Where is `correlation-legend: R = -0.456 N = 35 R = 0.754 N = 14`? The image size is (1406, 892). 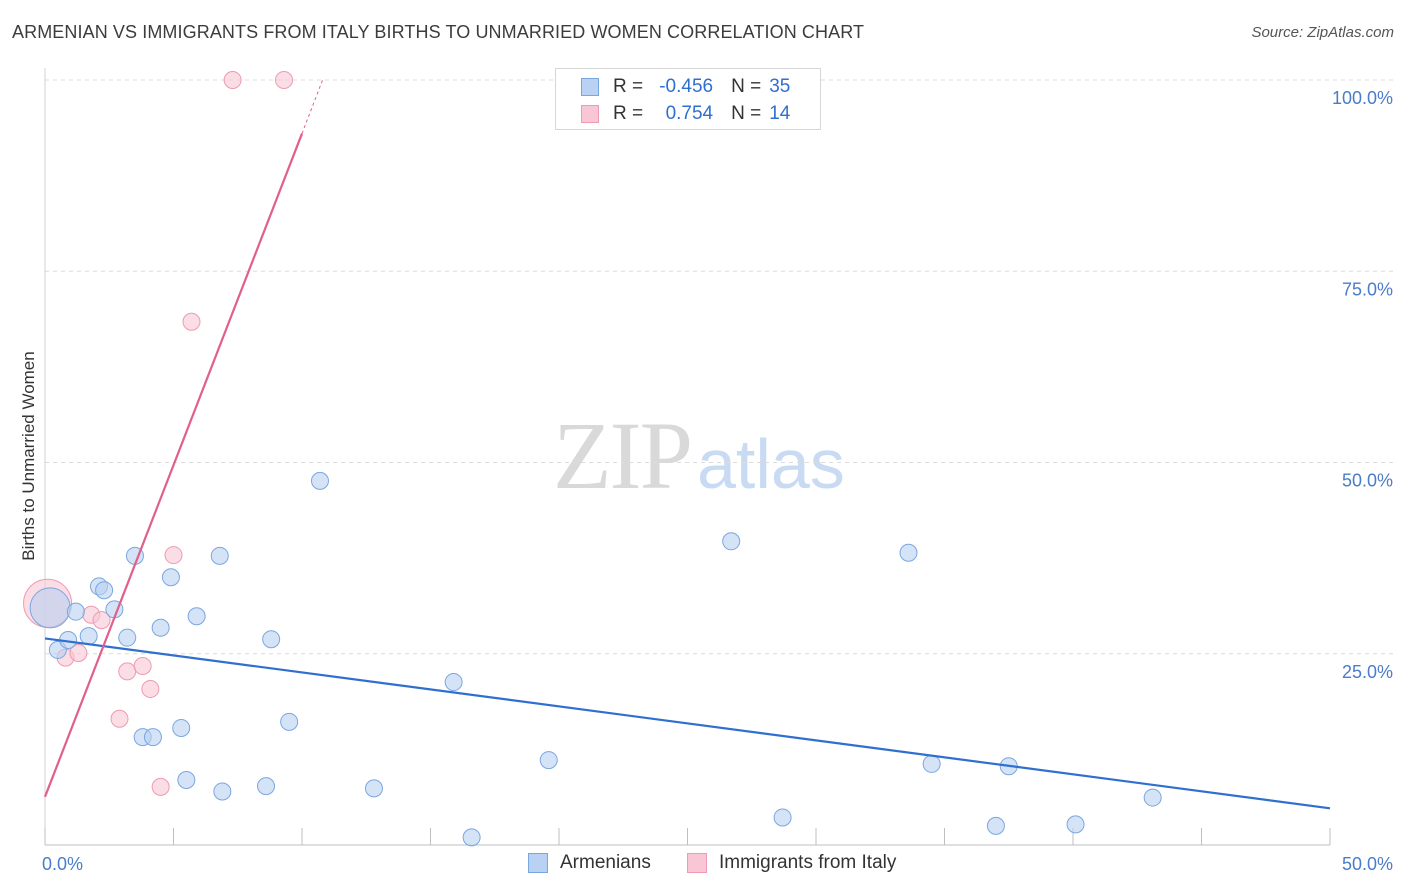
correlation-legend: R = -0.456 N = 35 R = 0.754 N = 14 is located at coordinates (688, 99).